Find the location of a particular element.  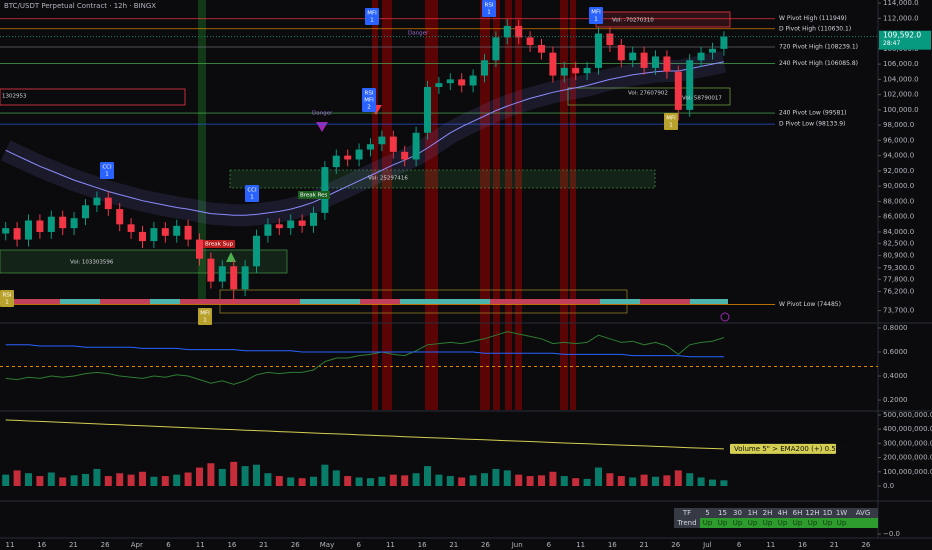

y-tick-label: 80,900.0 is located at coordinates (898, 256).